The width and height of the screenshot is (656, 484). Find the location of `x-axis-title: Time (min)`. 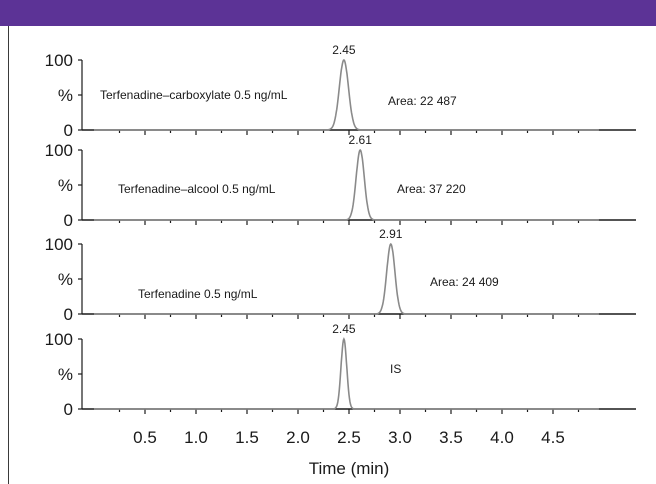

x-axis-title: Time (min) is located at coordinates (349, 468).